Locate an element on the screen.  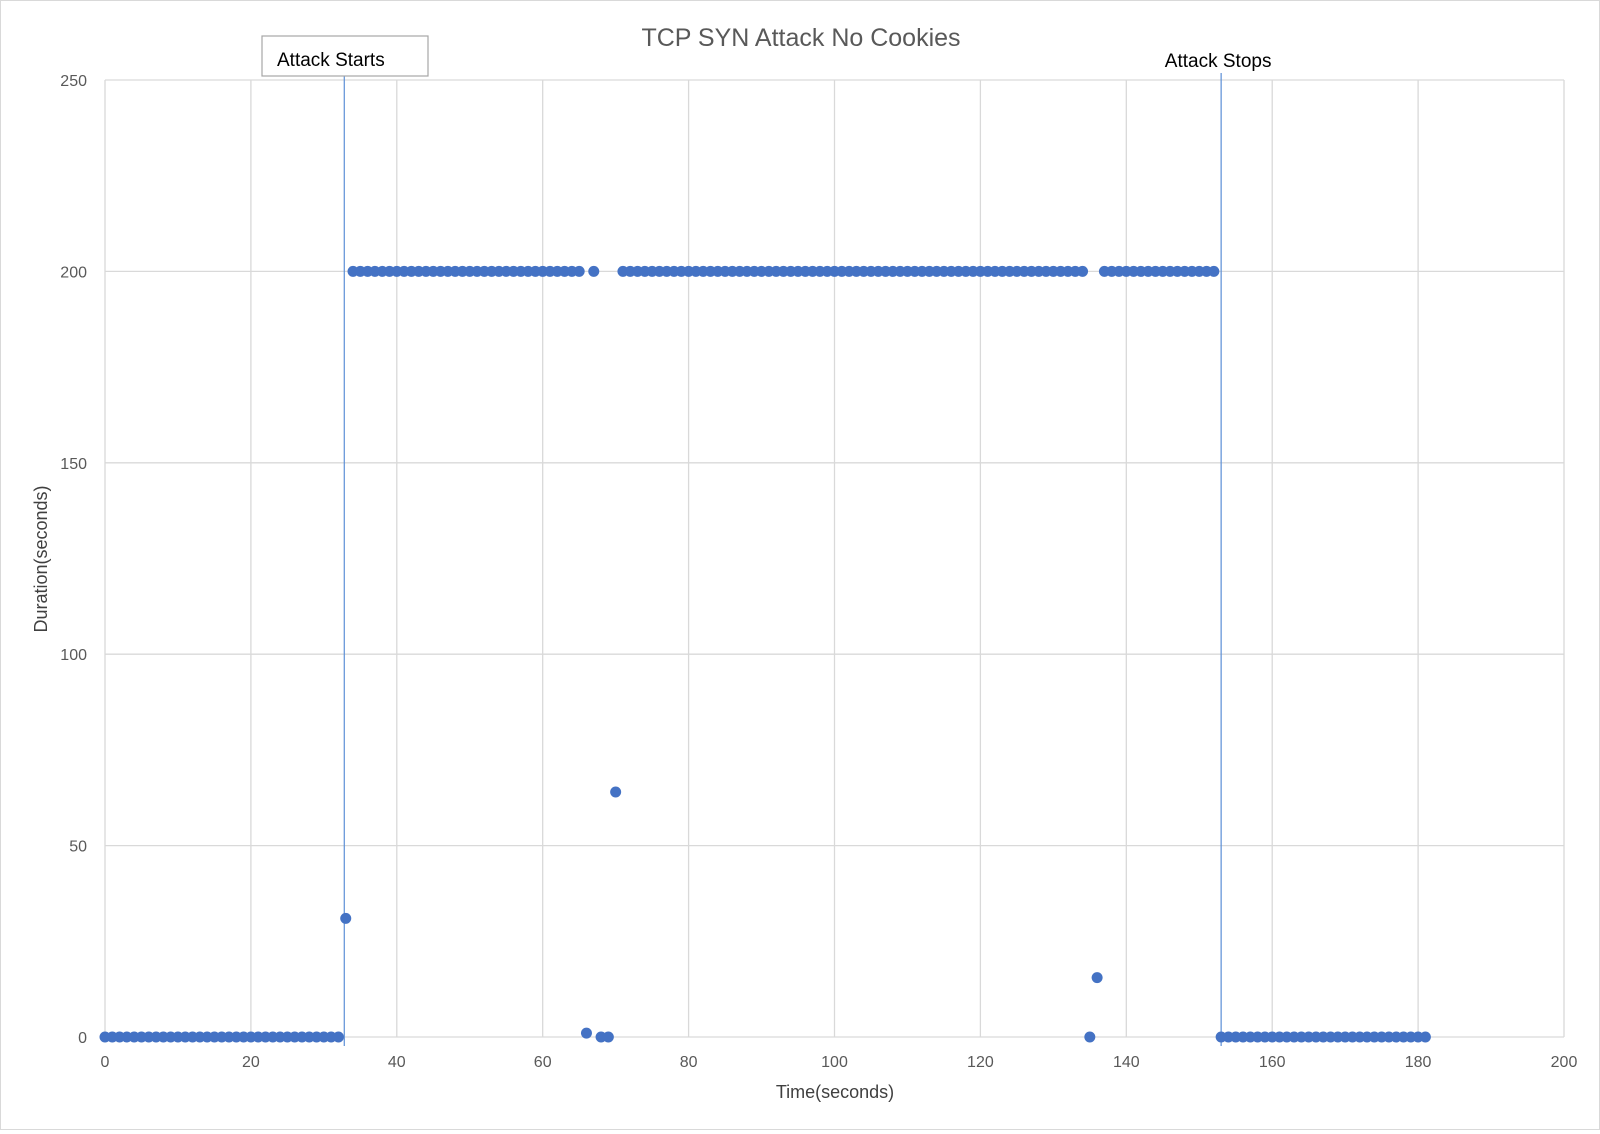
x-tick-label: 20 is located at coordinates (251, 1062).